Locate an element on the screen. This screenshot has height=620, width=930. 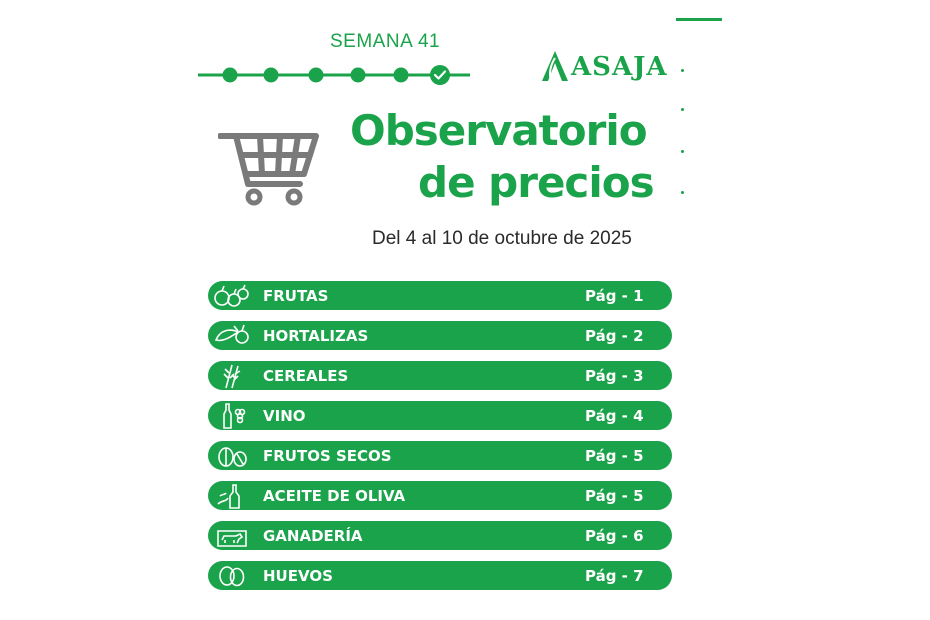
section-page: Pág - 2 is located at coordinates (614, 336).